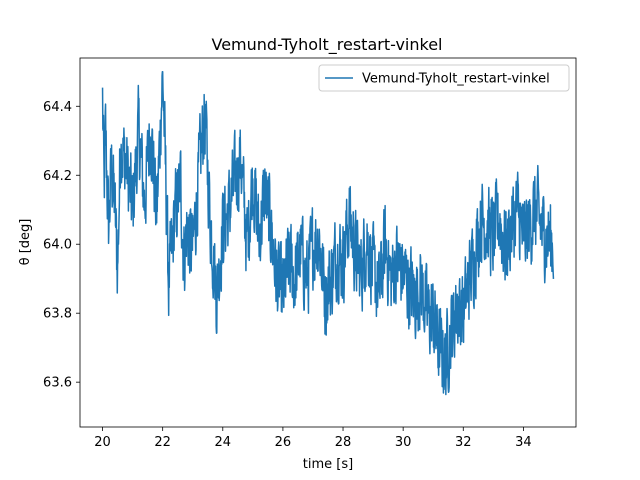  What do you see at coordinates (102, 442) in the screenshot?
I see `x-tick-label: 20` at bounding box center [102, 442].